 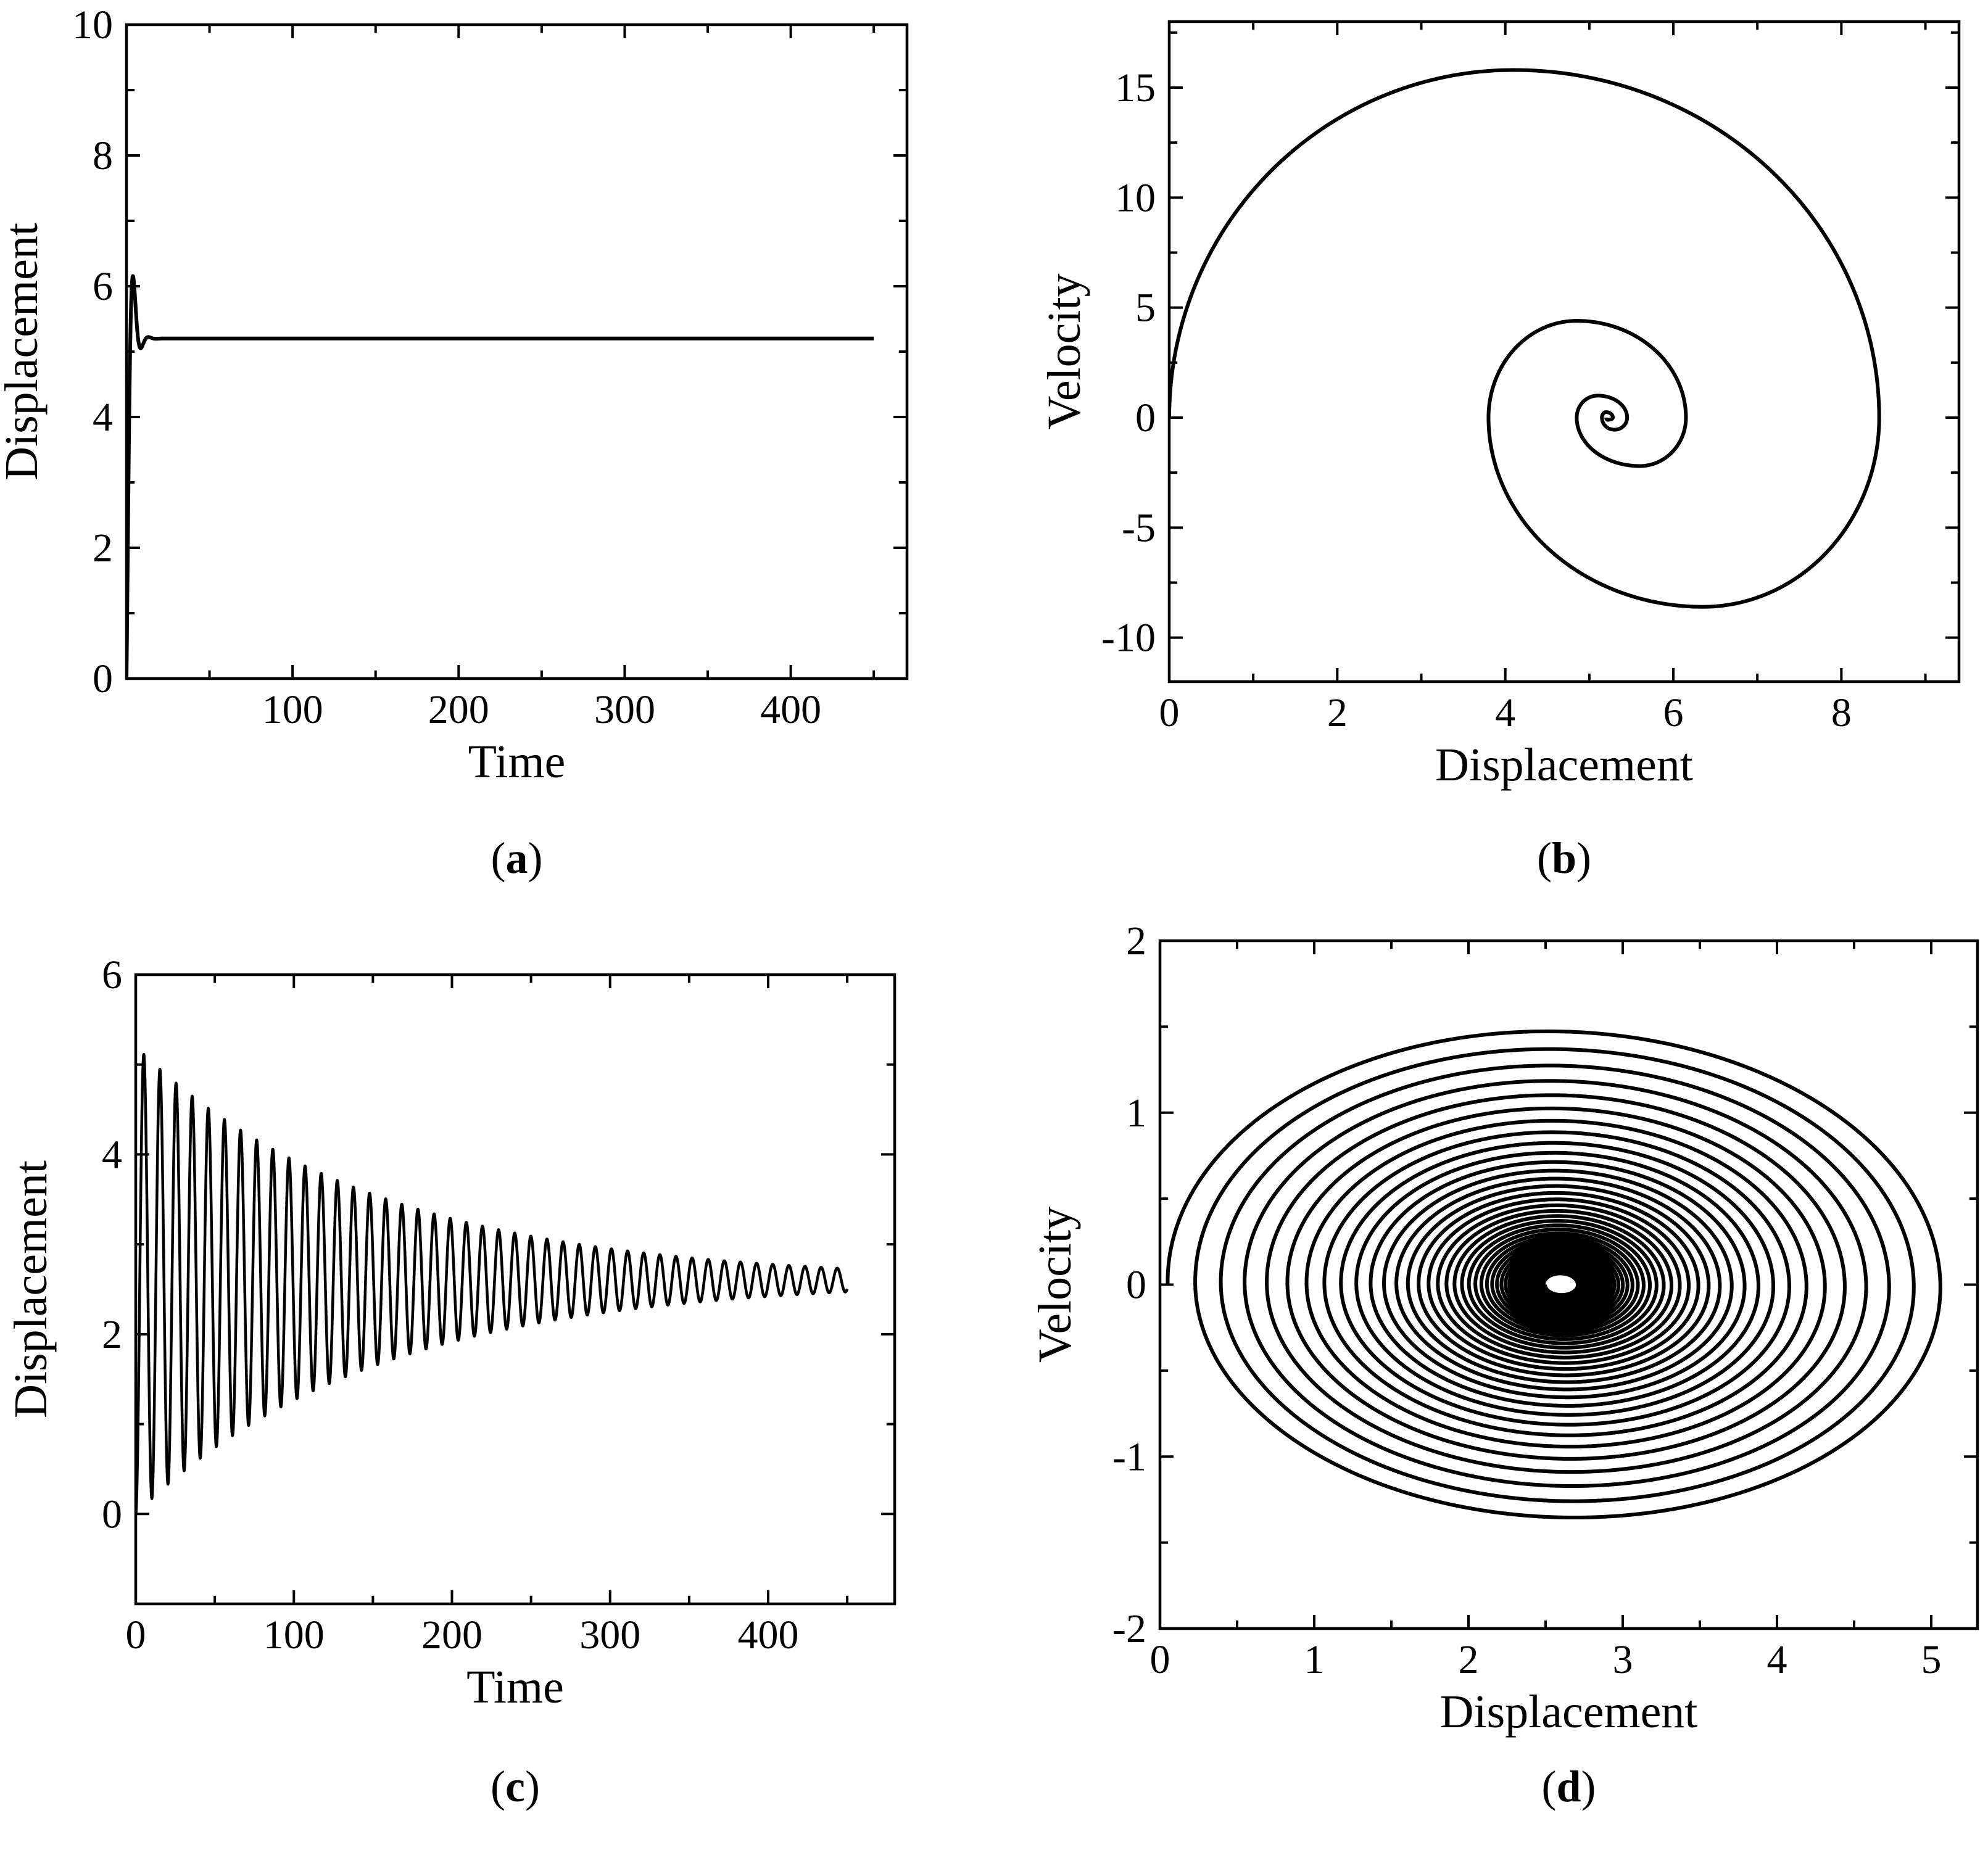 What do you see at coordinates (1673, 713) in the screenshot?
I see `x-tick-label: 6` at bounding box center [1673, 713].